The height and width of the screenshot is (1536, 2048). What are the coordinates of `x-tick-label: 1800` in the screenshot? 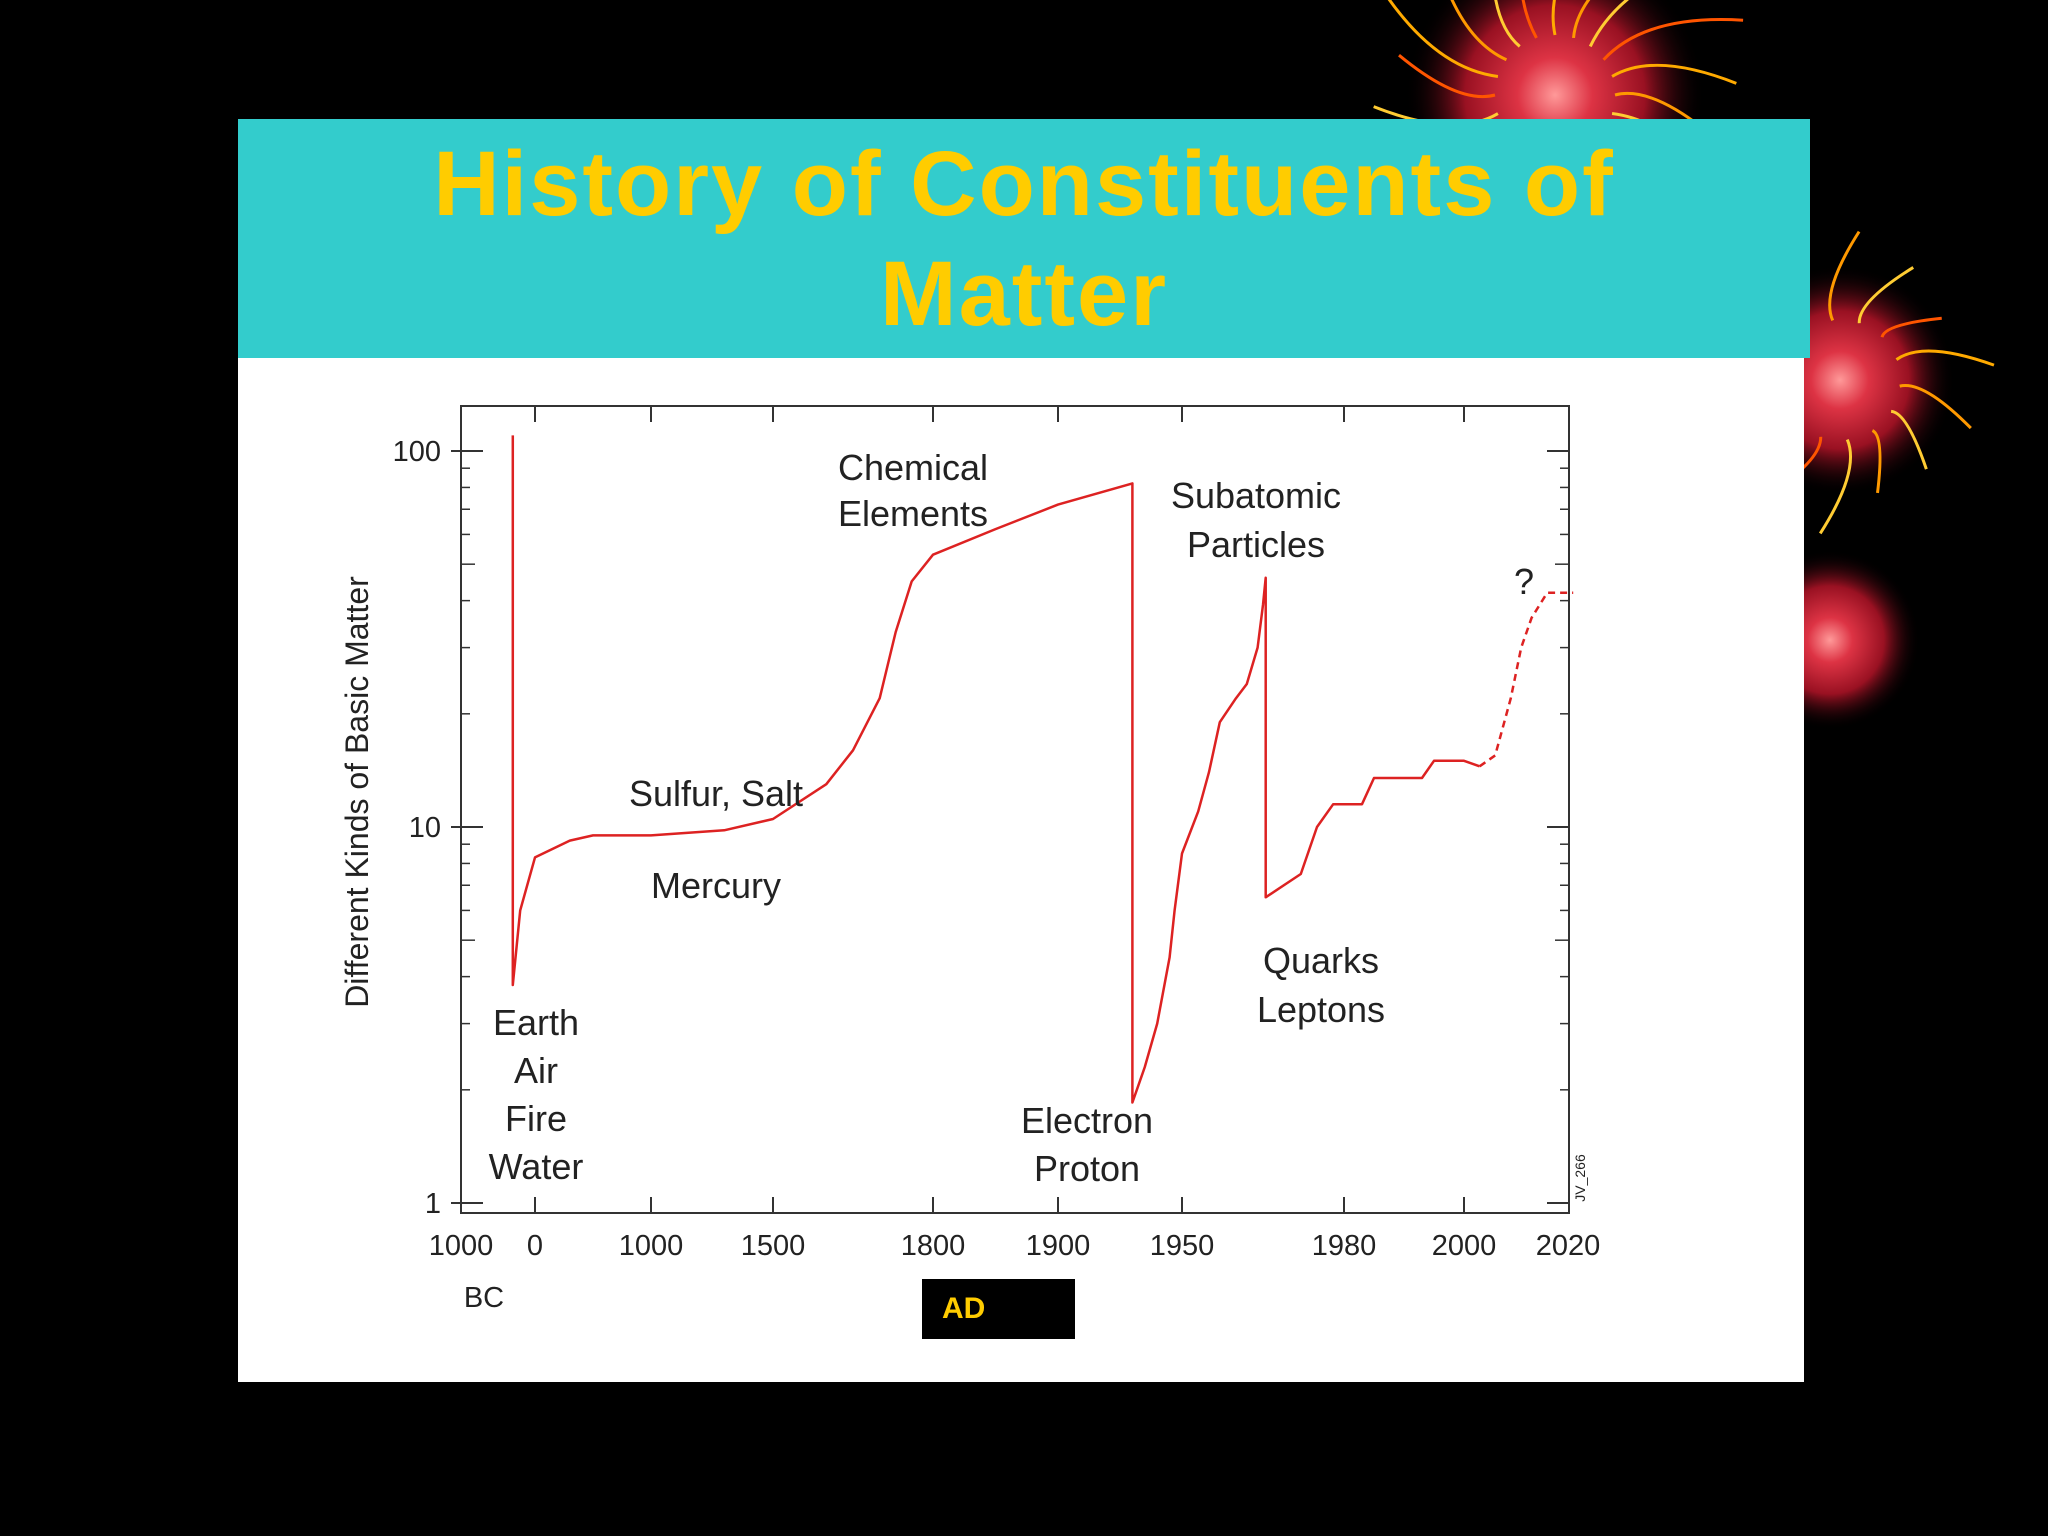 It's located at (933, 1246).